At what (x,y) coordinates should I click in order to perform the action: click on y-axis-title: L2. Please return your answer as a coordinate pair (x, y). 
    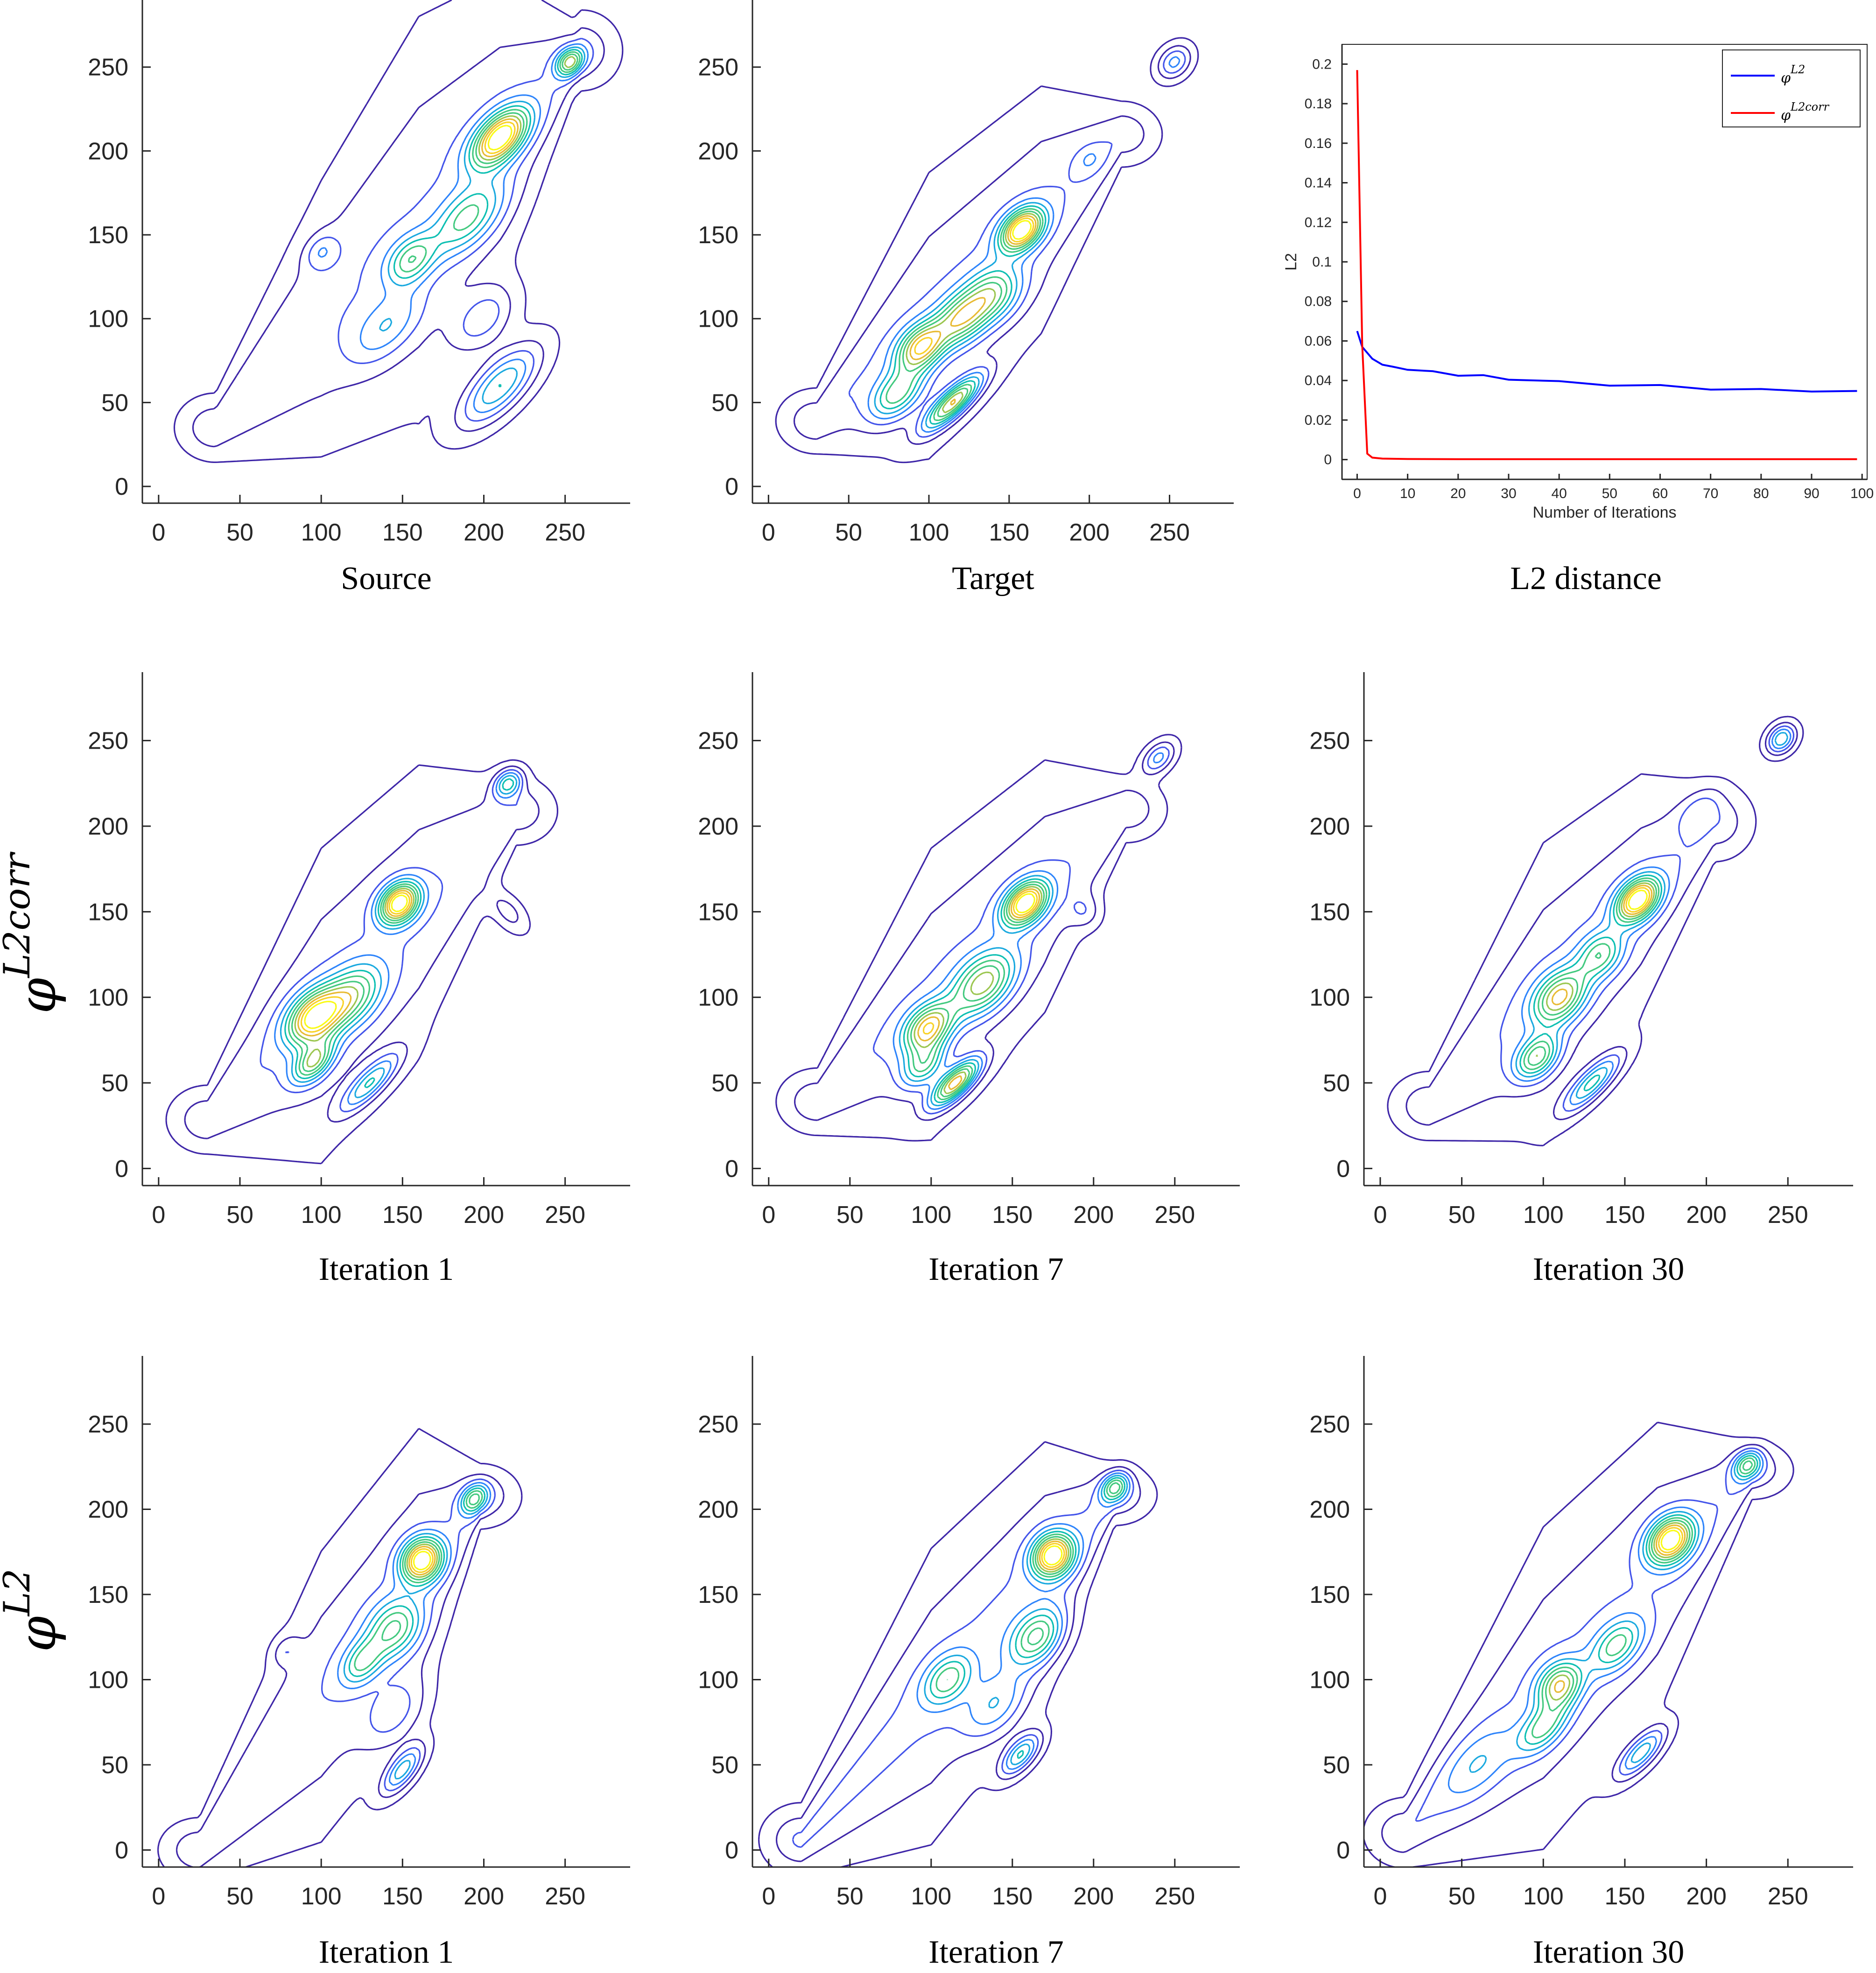
    Looking at the image, I should click on (1291, 262).